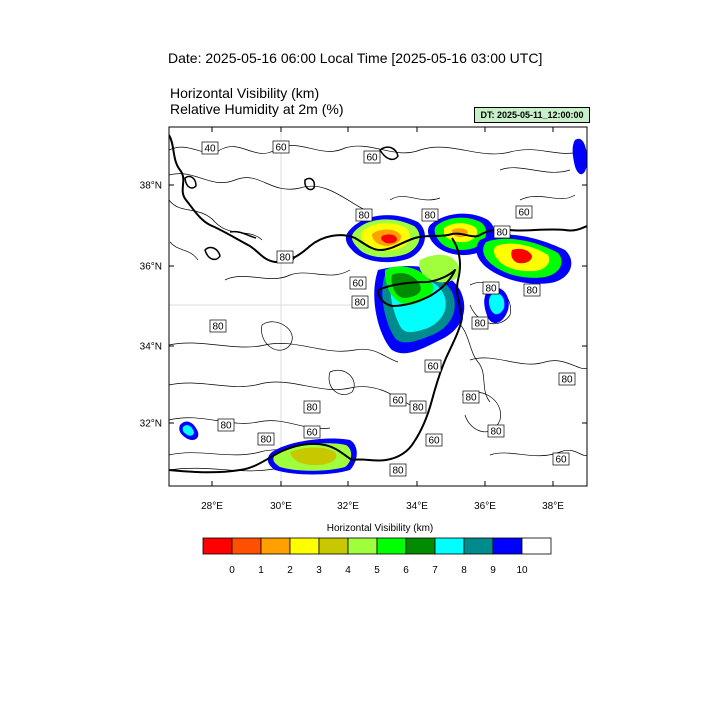 The image size is (720, 720). Describe the element at coordinates (464, 570) in the screenshot. I see `colorbar-tick-label: 8` at that location.